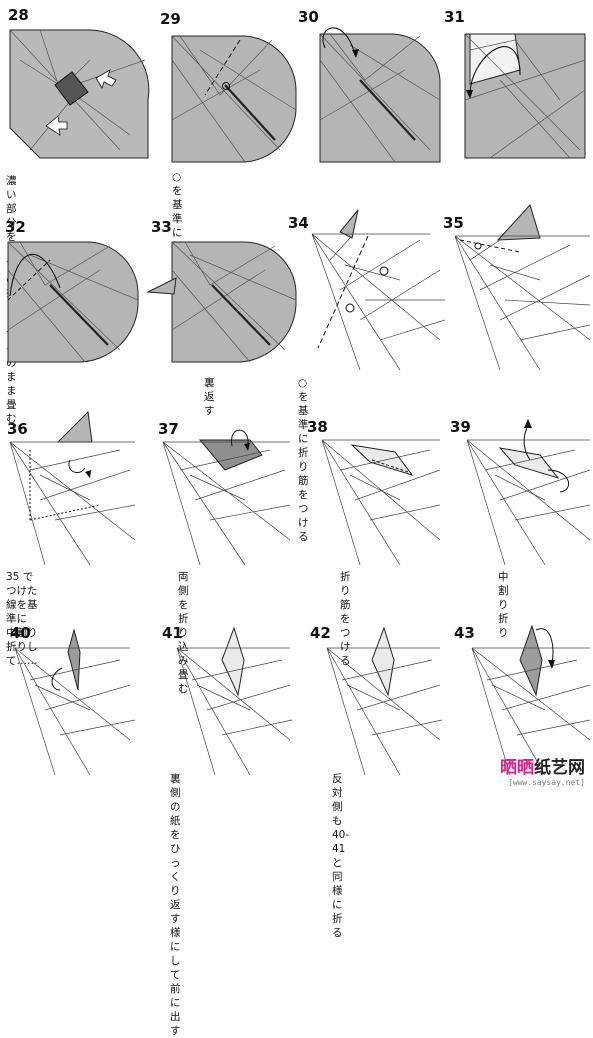  I want to click on step-number: 31, so click(454, 17).